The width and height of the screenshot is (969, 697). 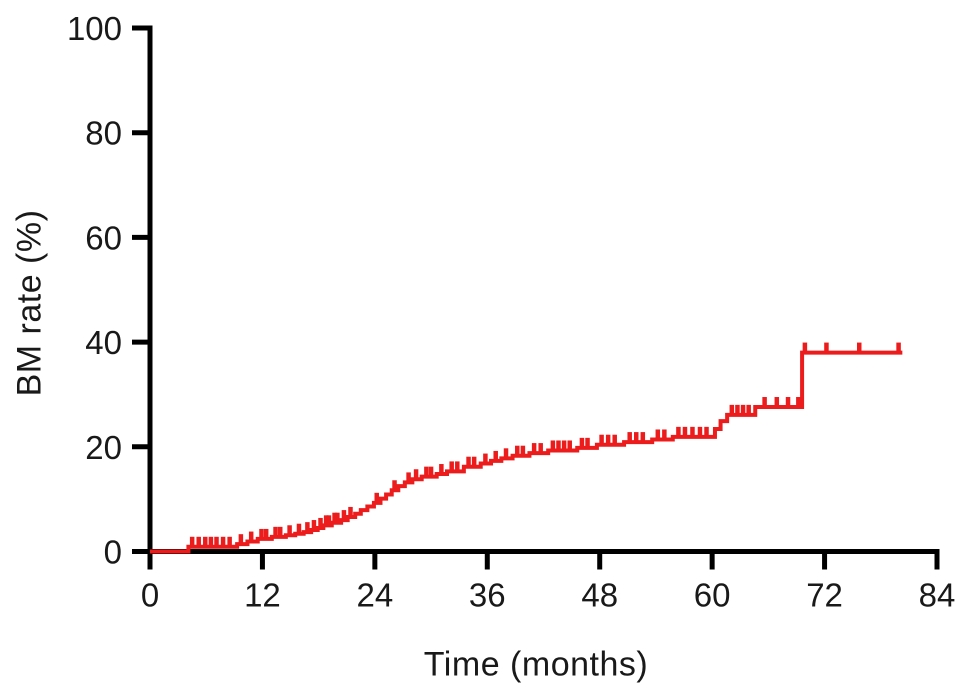 I want to click on y-tick-label: 80, so click(x=103, y=133).